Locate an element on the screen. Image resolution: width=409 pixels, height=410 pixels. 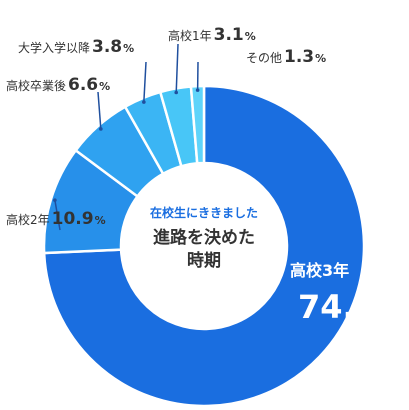
slice-label-name: 高校卒業後 is located at coordinates (36, 85).